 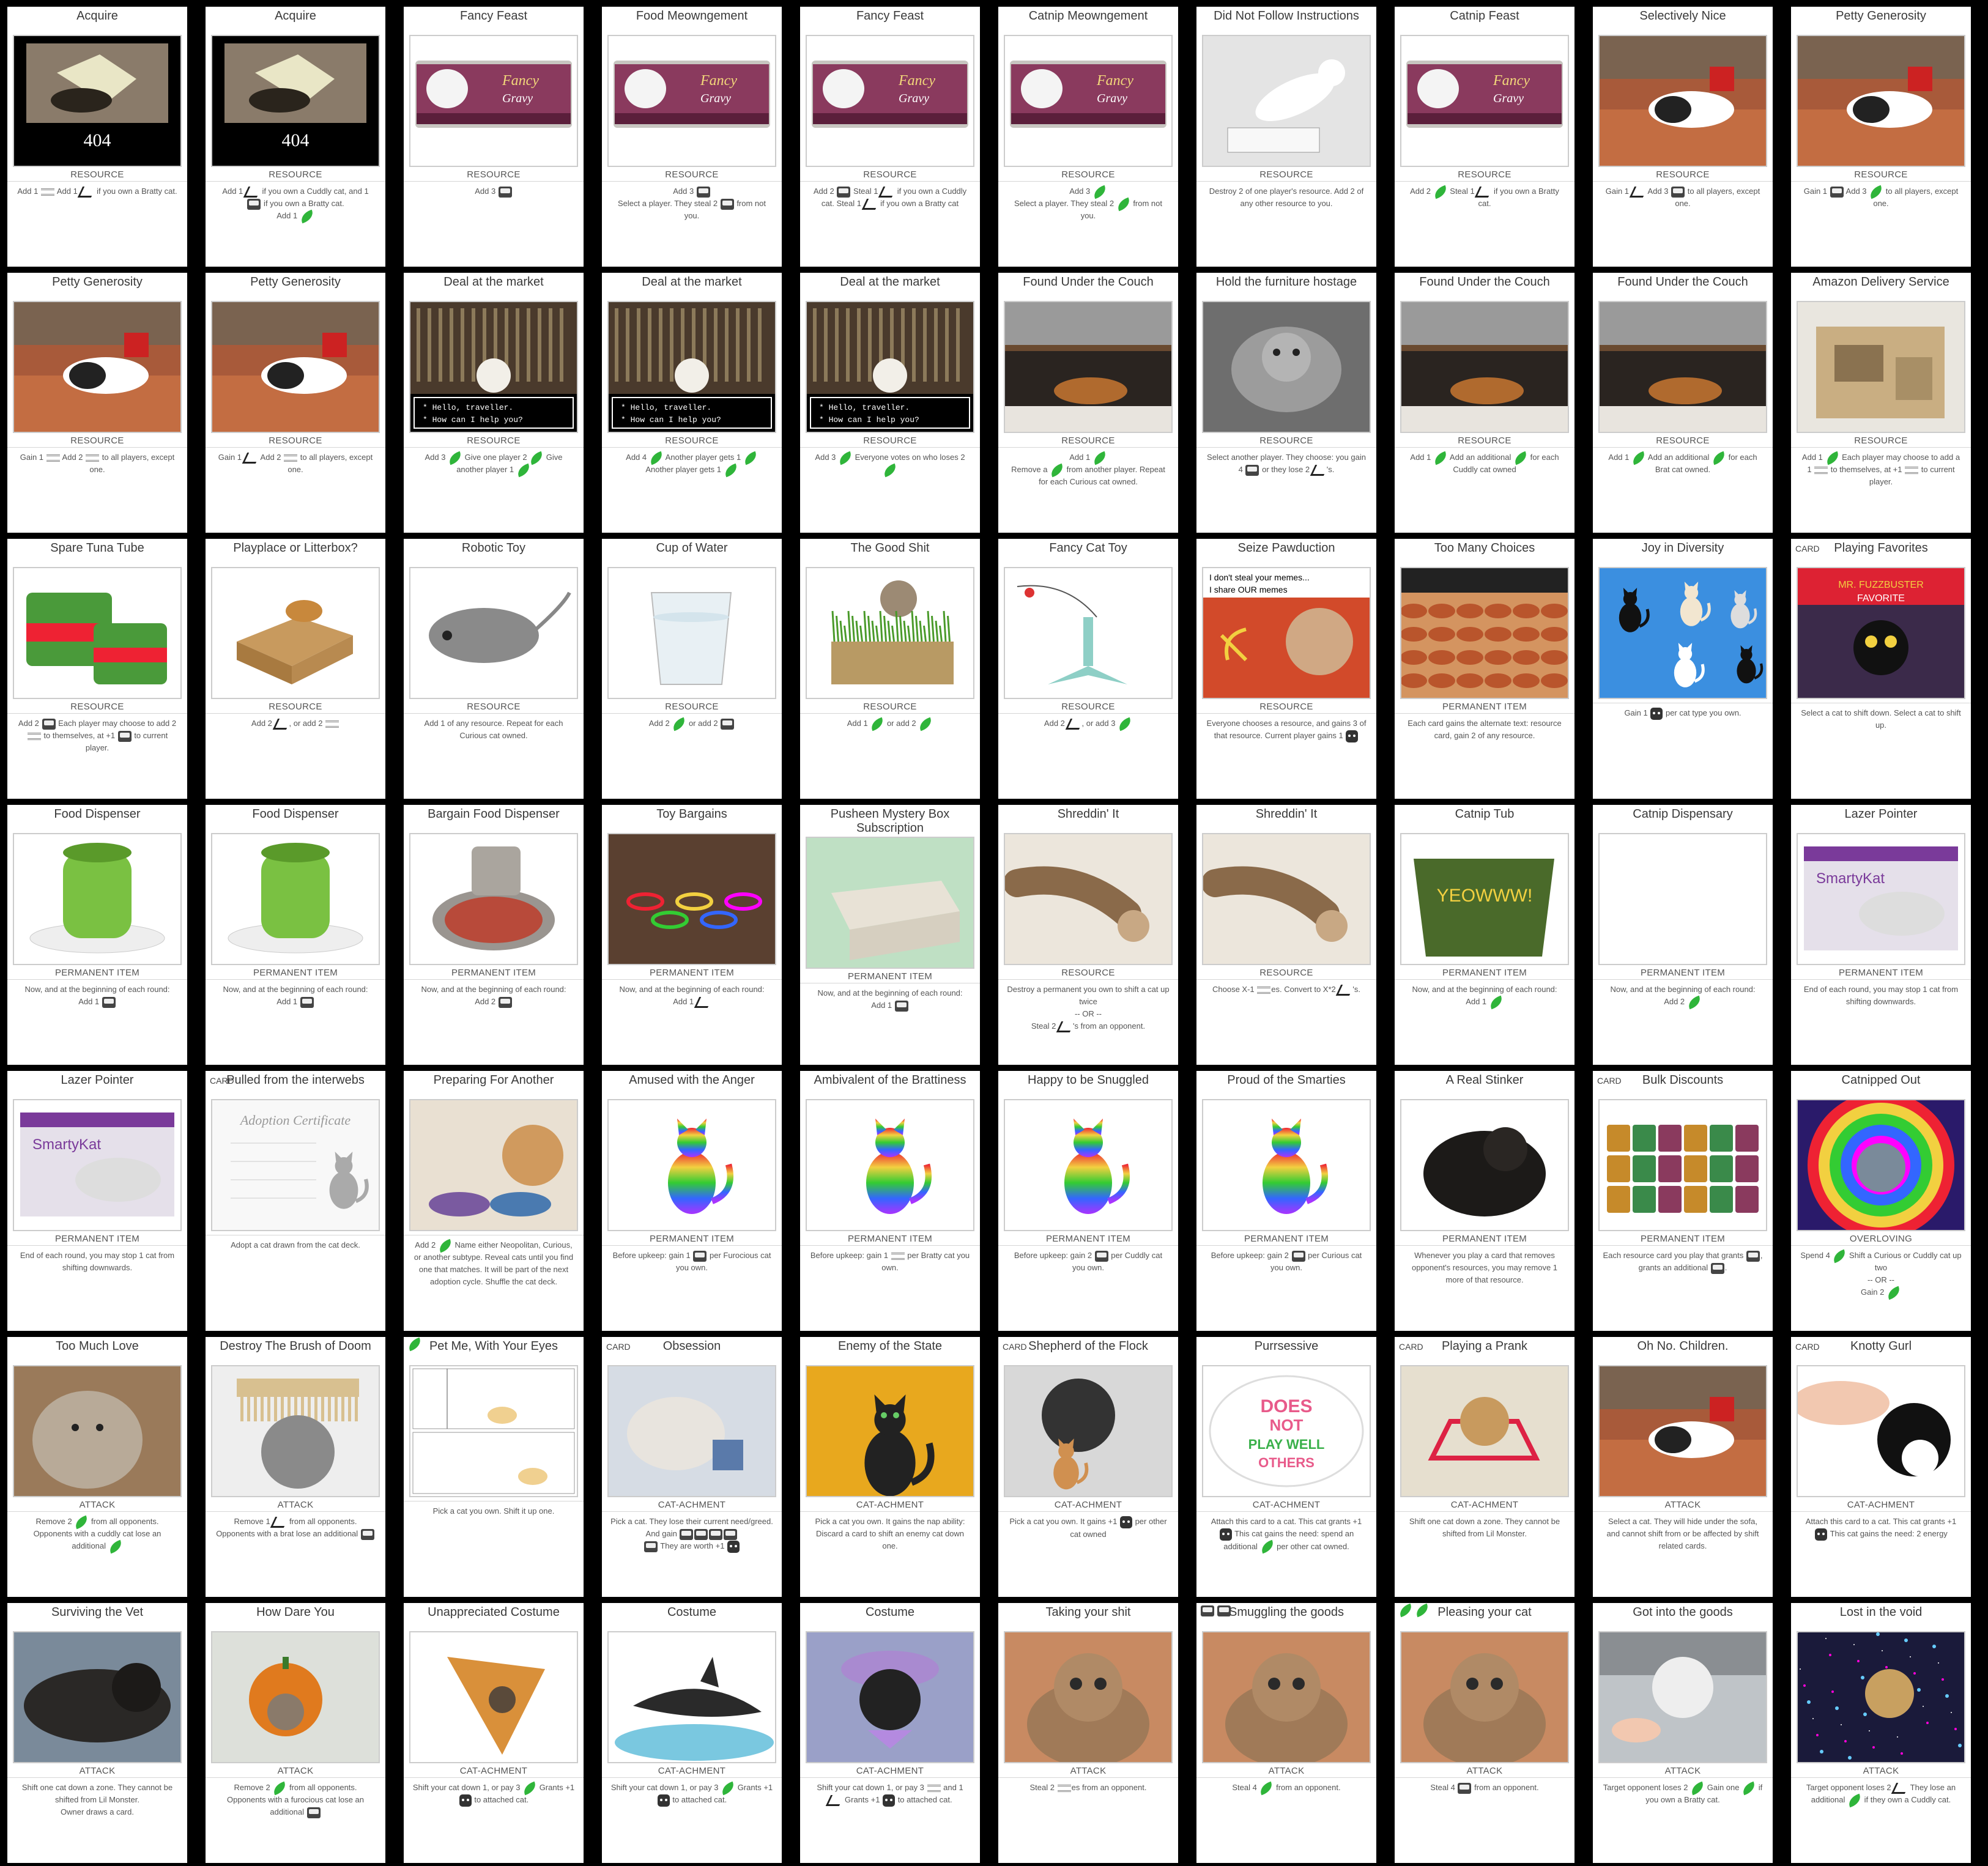 What do you see at coordinates (618, 1347) in the screenshot?
I see `card-tag: CARD` at bounding box center [618, 1347].